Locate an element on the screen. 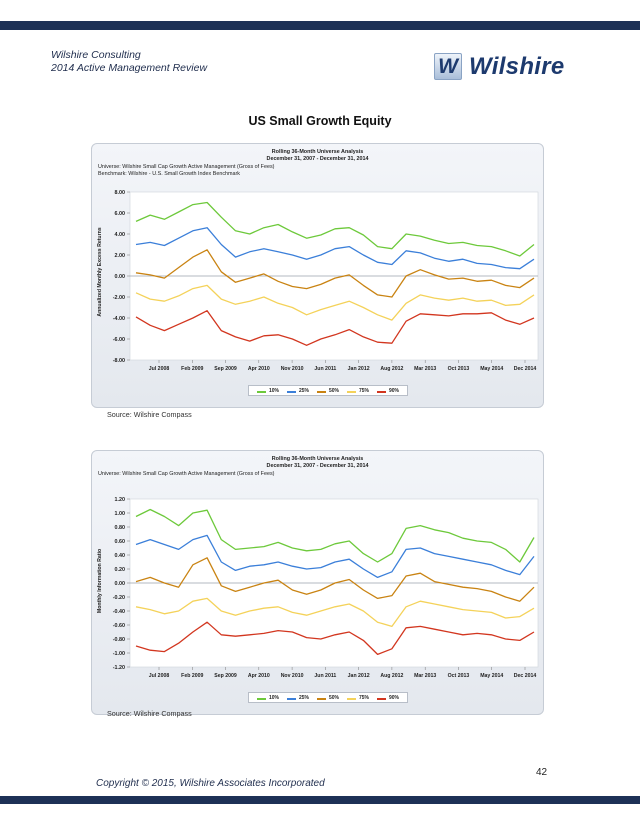 This screenshot has width=640, height=828. y-tick-label: 6.00 is located at coordinates (120, 214).